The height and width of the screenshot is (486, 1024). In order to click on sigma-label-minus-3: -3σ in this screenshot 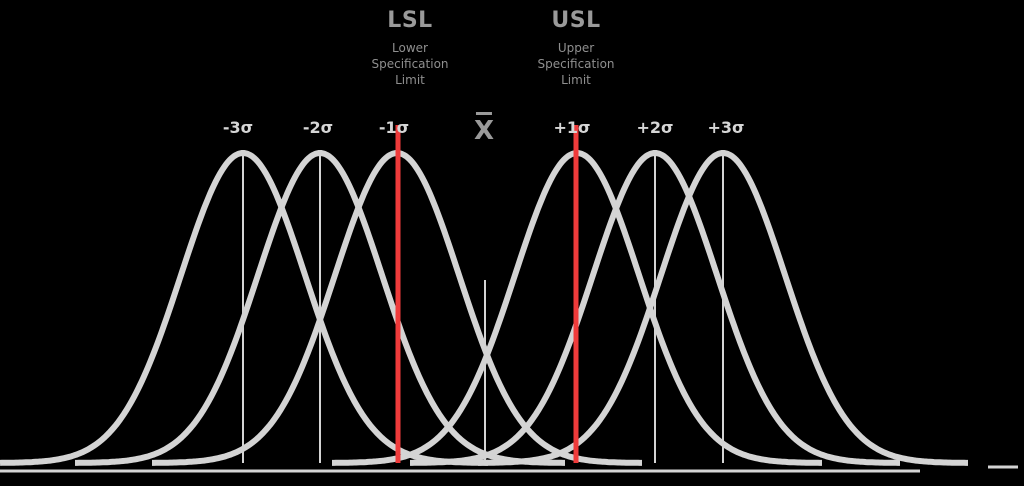, I will do `click(238, 127)`.